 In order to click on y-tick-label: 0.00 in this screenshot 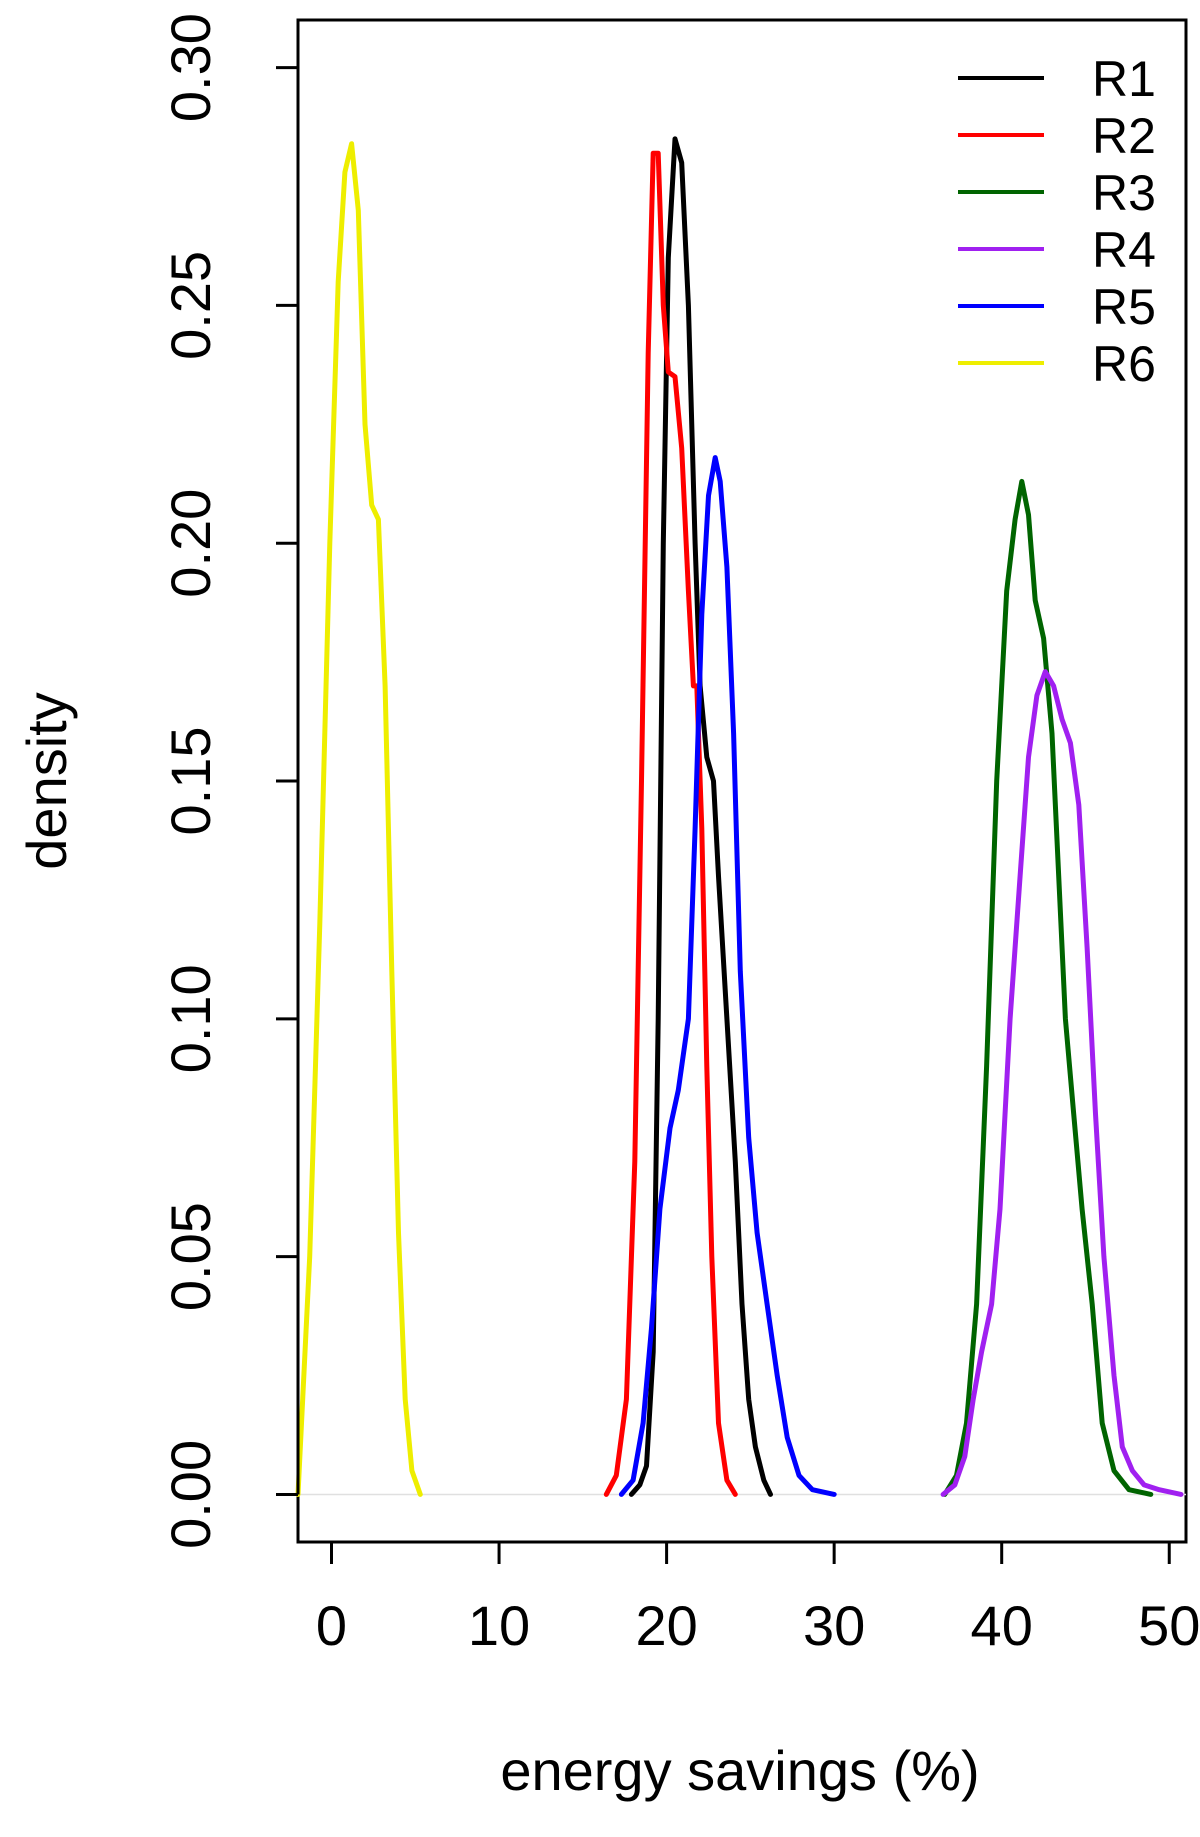, I will do `click(190, 1494)`.